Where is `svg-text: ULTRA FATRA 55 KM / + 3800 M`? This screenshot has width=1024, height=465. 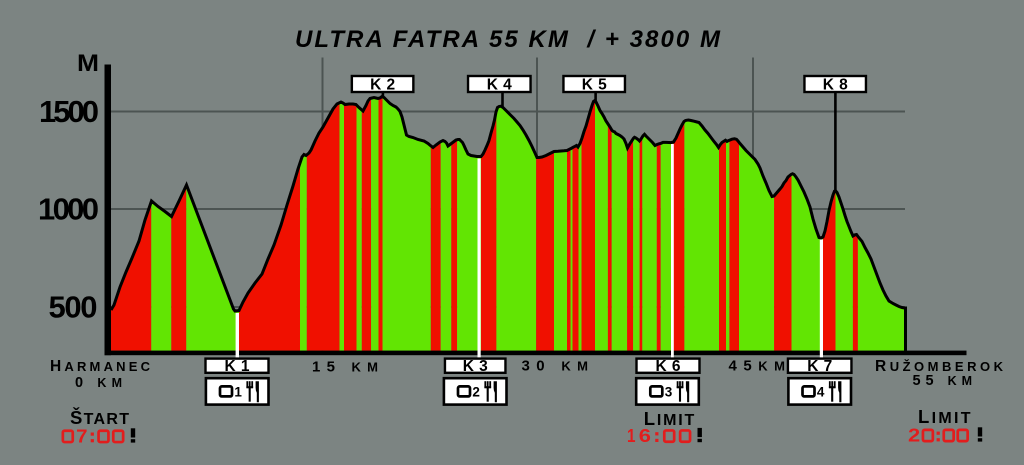 svg-text: ULTRA FATRA 55 KM / + 3800 M is located at coordinates (508, 39).